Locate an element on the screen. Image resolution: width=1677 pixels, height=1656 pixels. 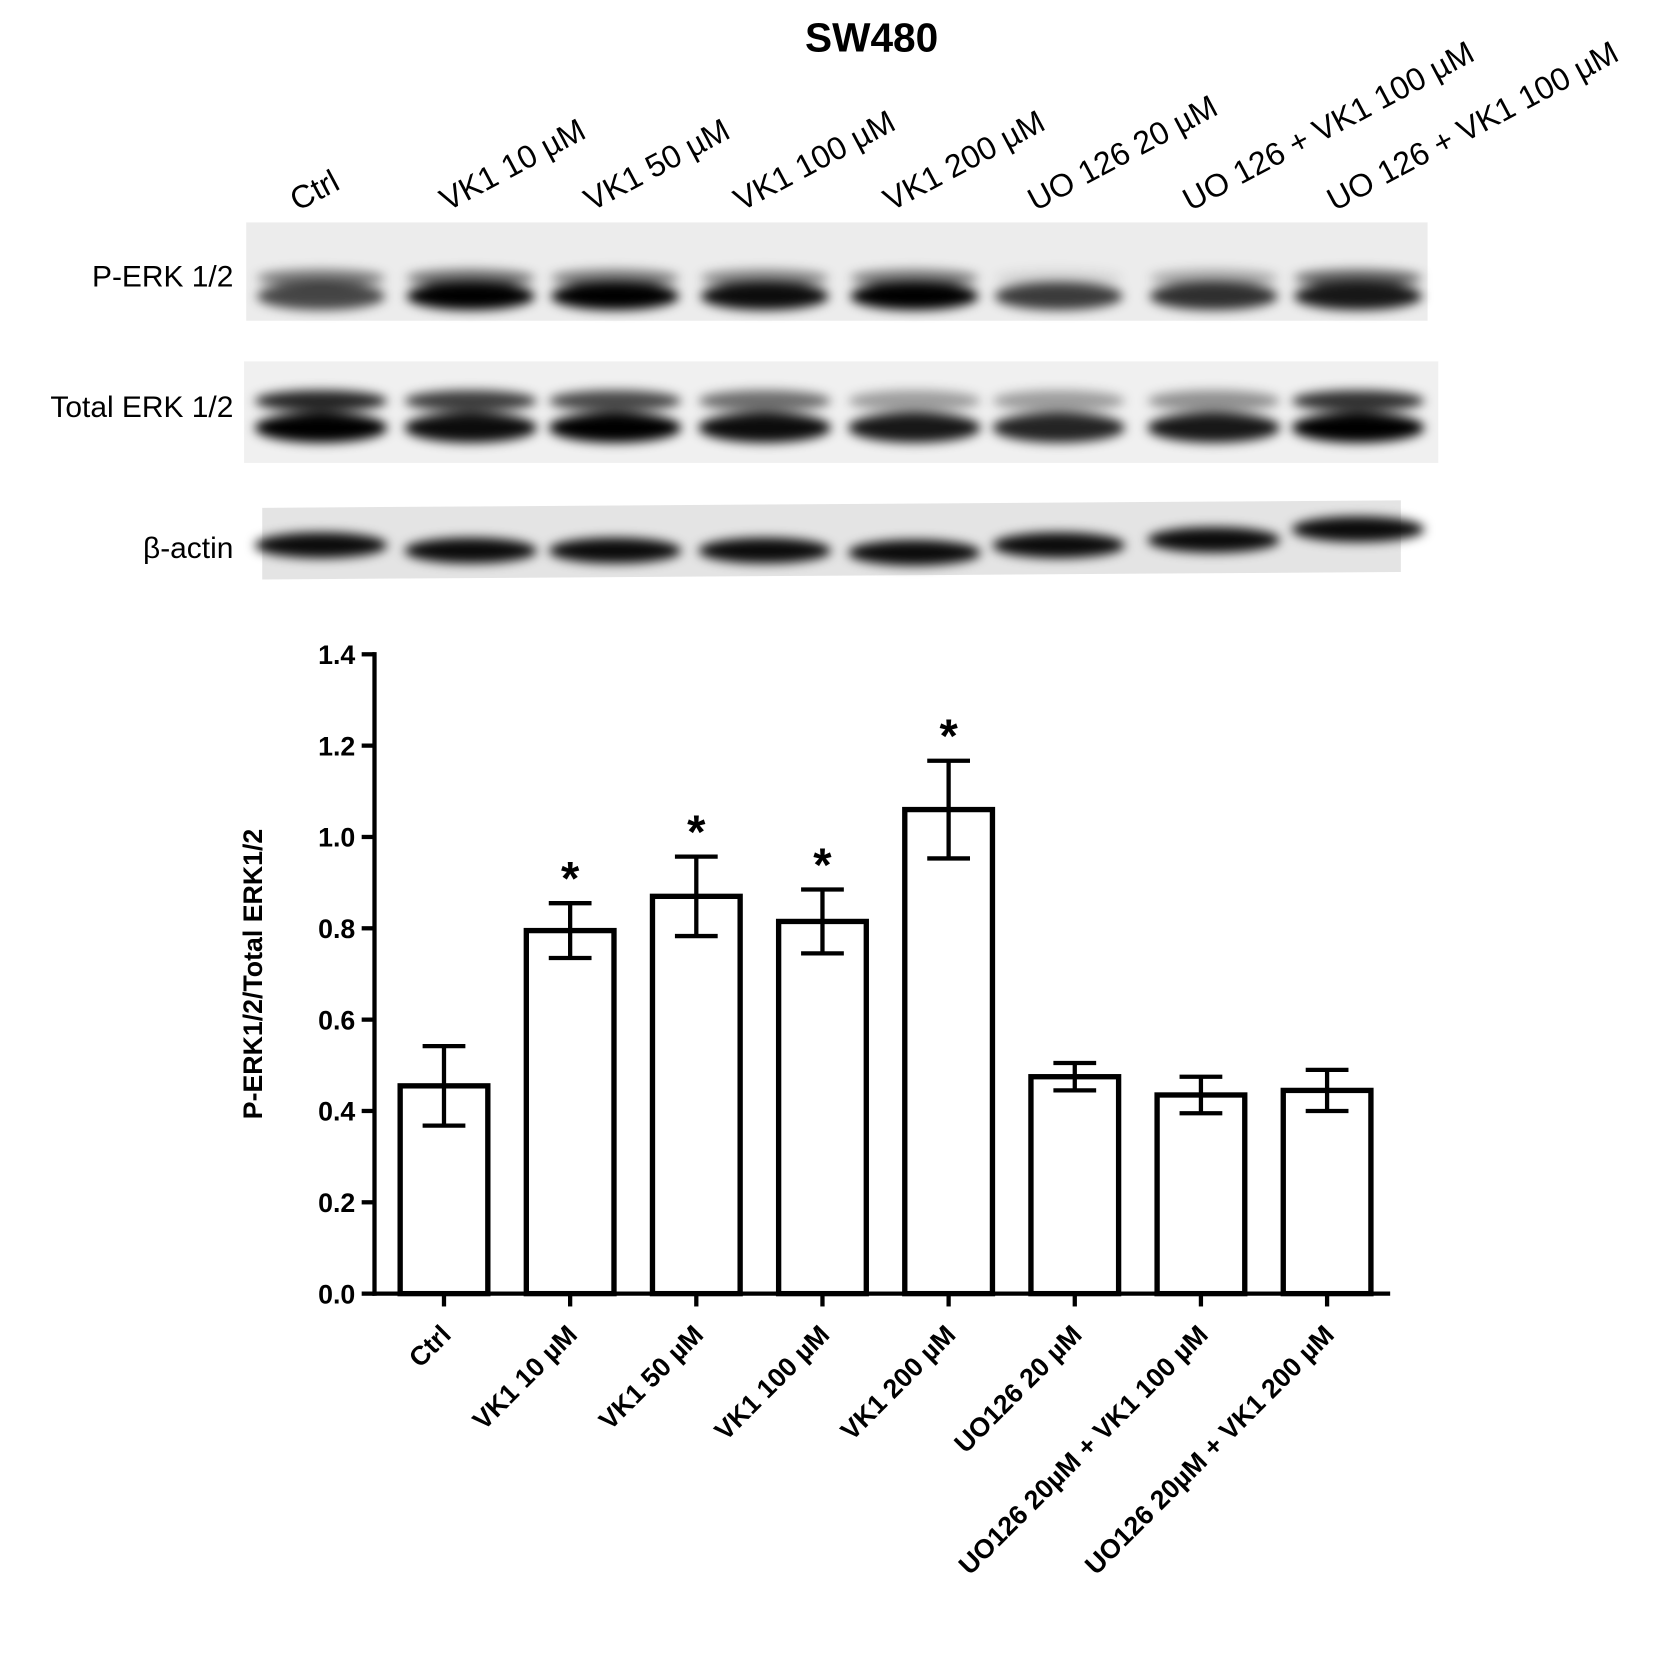
x-tick-label: VK1 200 µM is located at coordinates (898, 1382).